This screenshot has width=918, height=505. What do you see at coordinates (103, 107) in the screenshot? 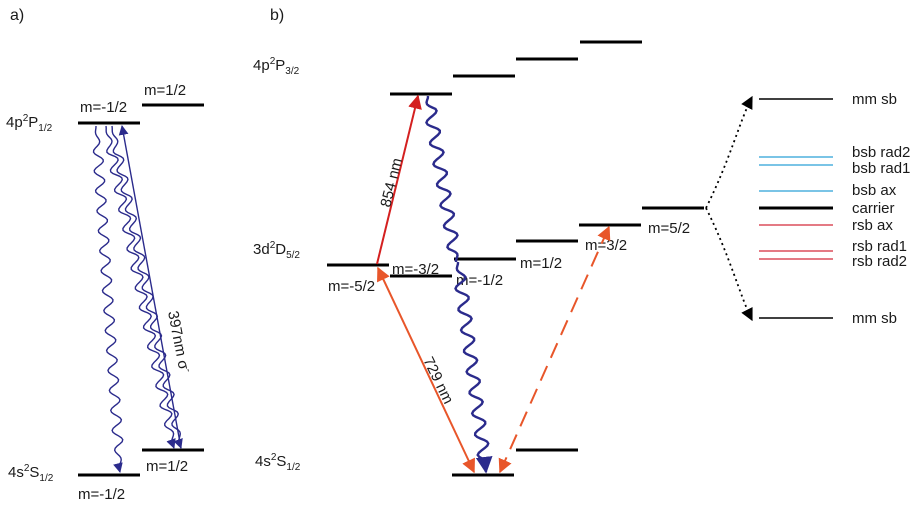
I see `m-label-a-p-left: m=-1/2` at bounding box center [103, 107].